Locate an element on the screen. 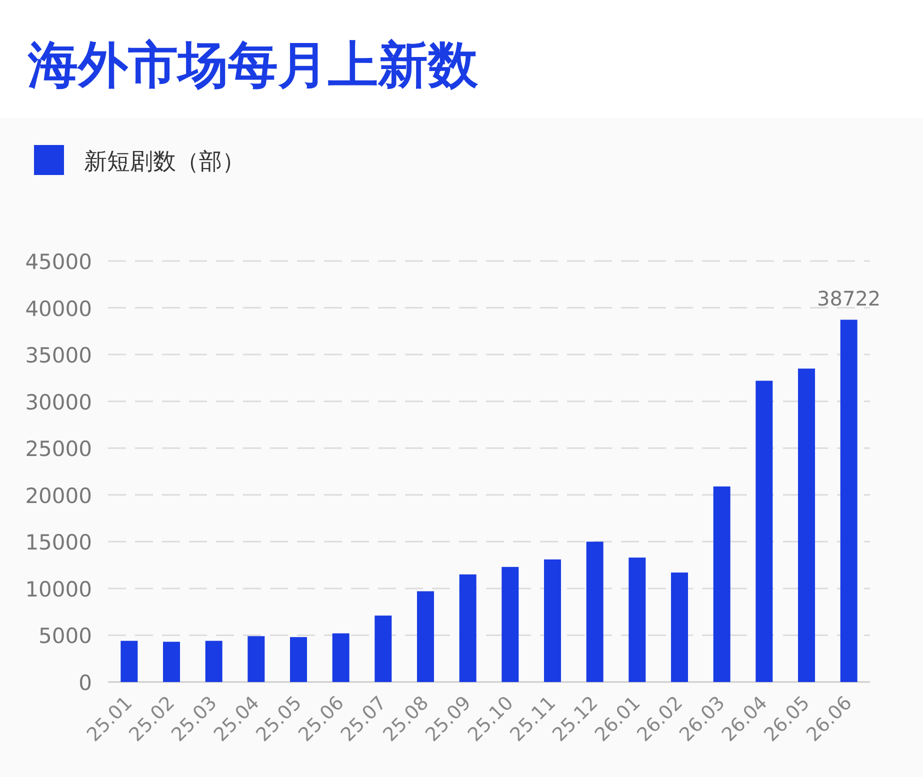 The height and width of the screenshot is (777, 923). chart-title: 海外市场每月上新数 is located at coordinates (253, 65).